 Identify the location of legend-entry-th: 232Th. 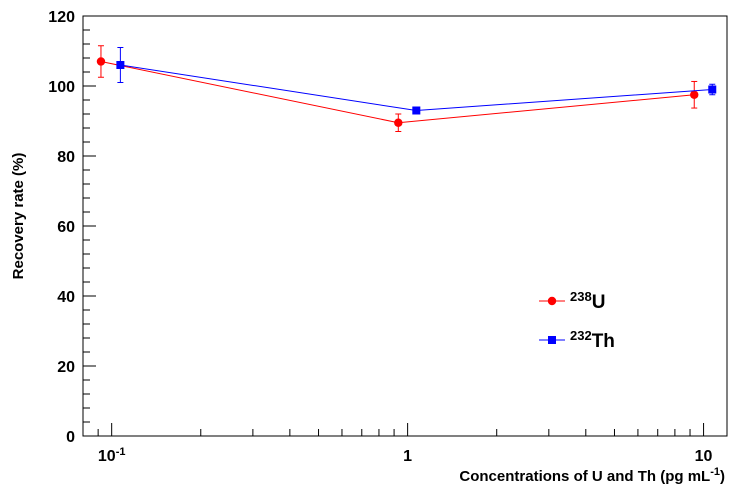
(577, 340).